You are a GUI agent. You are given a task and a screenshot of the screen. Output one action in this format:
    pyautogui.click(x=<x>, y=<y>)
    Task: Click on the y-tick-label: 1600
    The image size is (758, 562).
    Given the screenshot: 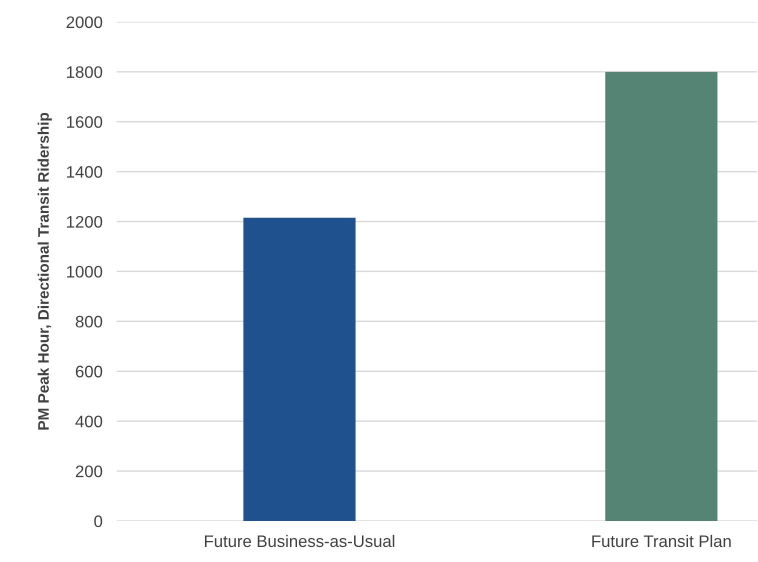 What is the action you would take?
    pyautogui.click(x=84, y=122)
    